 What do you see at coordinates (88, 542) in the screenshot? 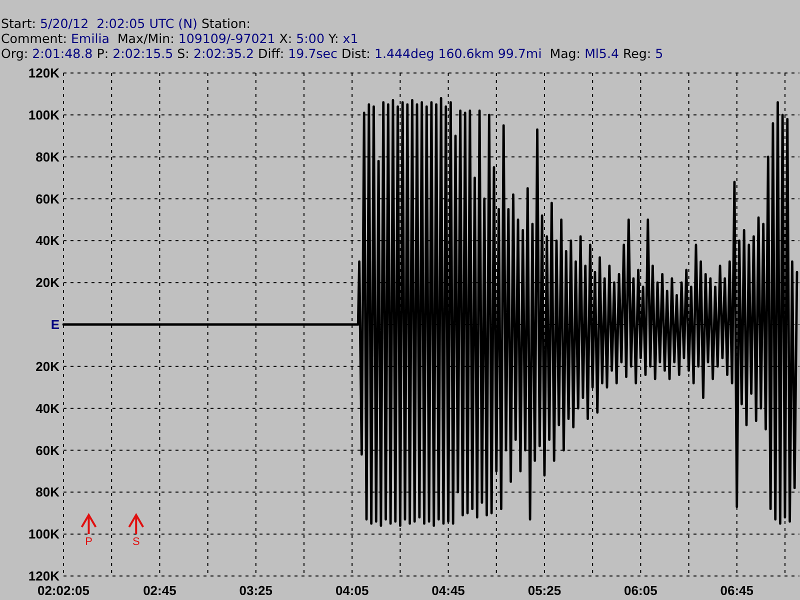
I see `ref-line-label: P` at bounding box center [88, 542].